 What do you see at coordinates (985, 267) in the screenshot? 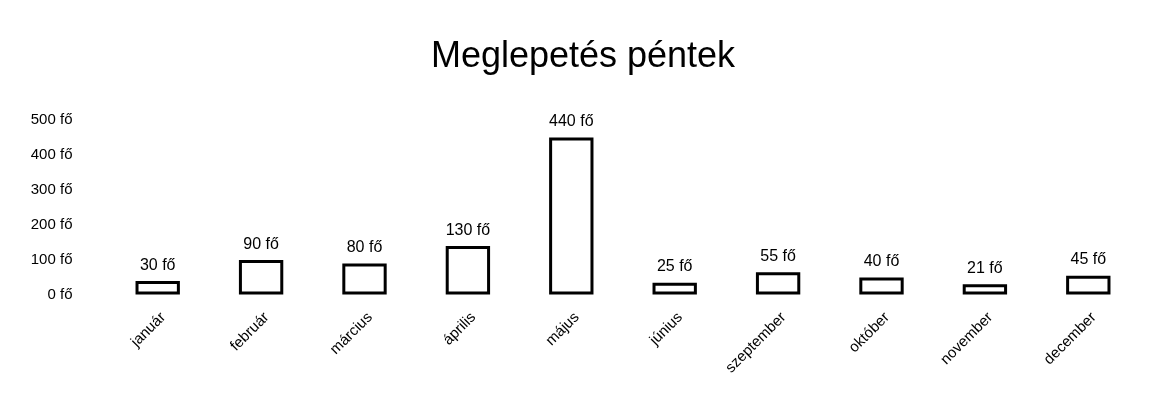
I see `data-label: 21 fő` at bounding box center [985, 267].